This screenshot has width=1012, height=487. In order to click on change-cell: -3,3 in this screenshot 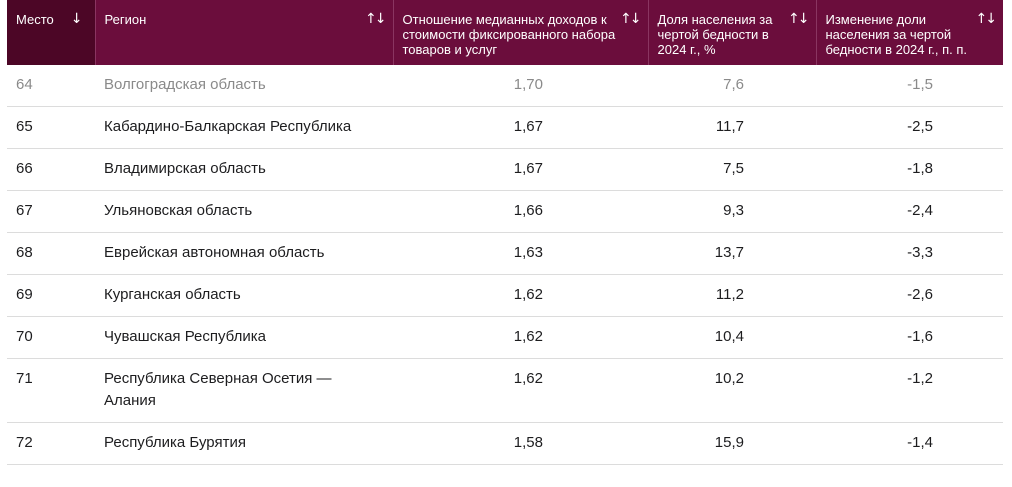, I will do `click(909, 253)`.